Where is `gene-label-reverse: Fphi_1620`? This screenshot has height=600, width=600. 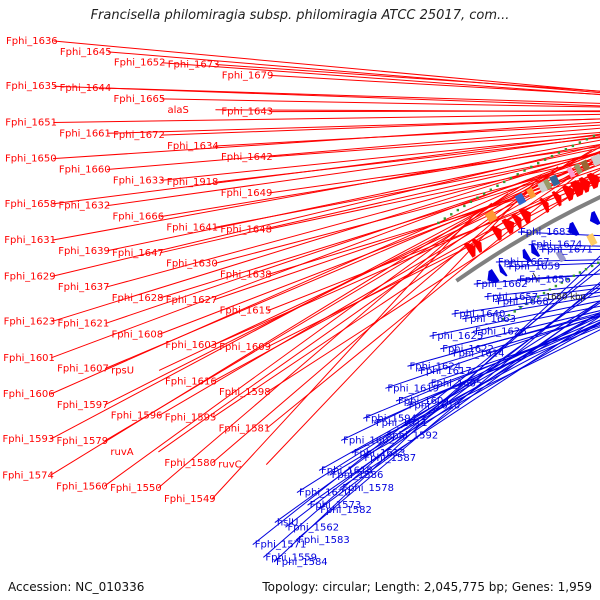 gene-label-reverse: Fphi_1620 is located at coordinates (325, 493).